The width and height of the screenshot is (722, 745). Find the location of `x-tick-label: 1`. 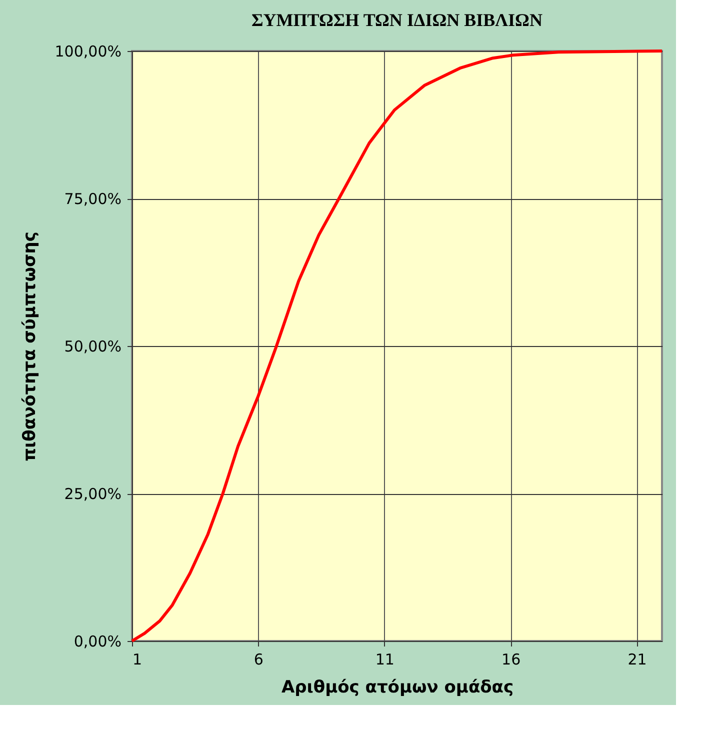

x-tick-label: 1 is located at coordinates (137, 659).